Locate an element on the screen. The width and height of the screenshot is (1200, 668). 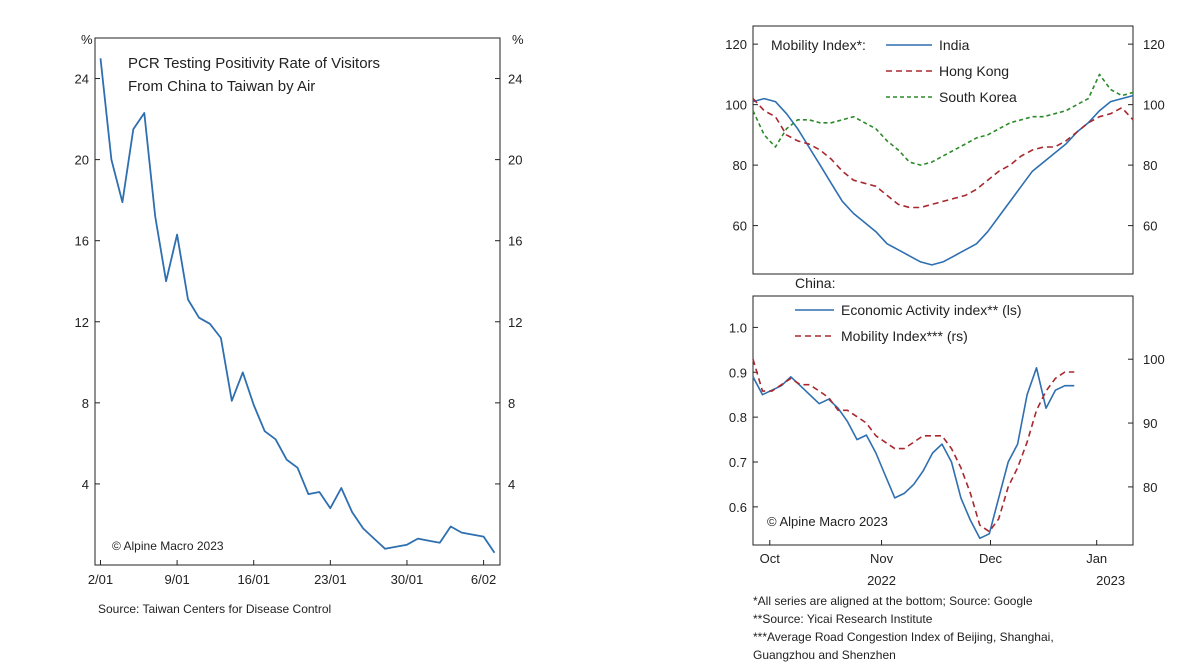
right-bottom-left-tick-label: 0.6 is located at coordinates (738, 507).